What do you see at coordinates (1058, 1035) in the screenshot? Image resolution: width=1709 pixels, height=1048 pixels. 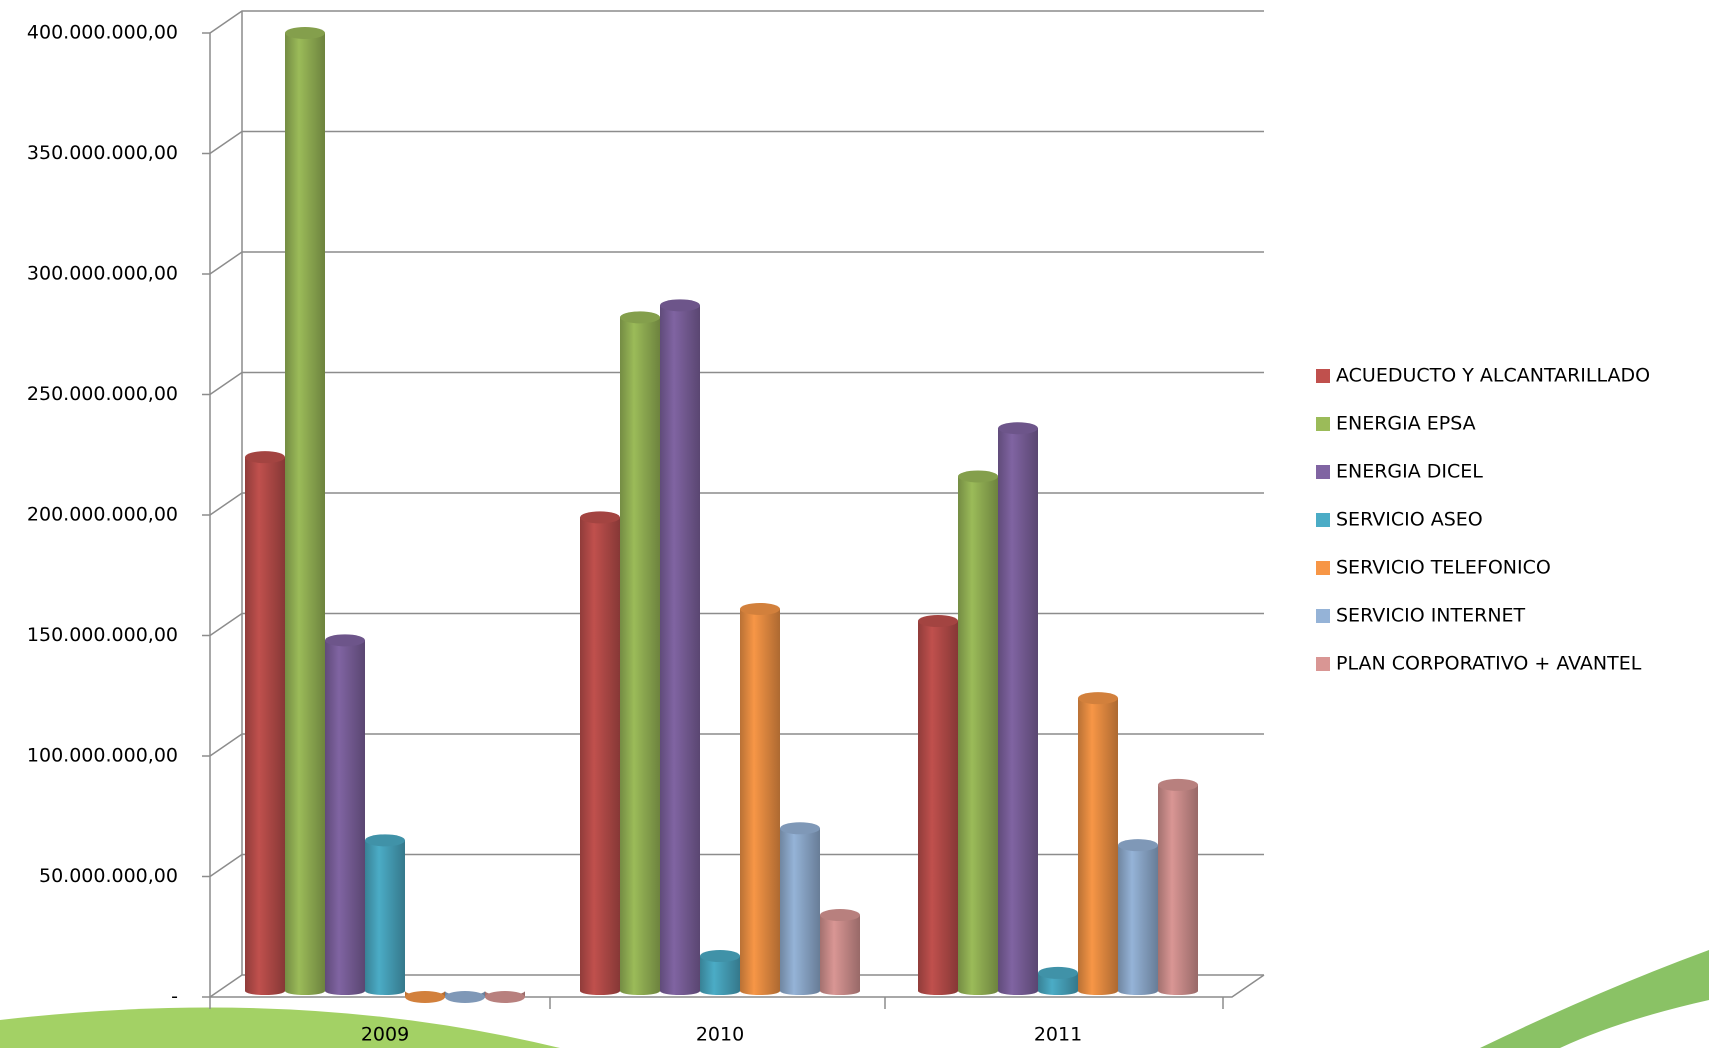 I see `x-tick-label: 2011` at bounding box center [1058, 1035].